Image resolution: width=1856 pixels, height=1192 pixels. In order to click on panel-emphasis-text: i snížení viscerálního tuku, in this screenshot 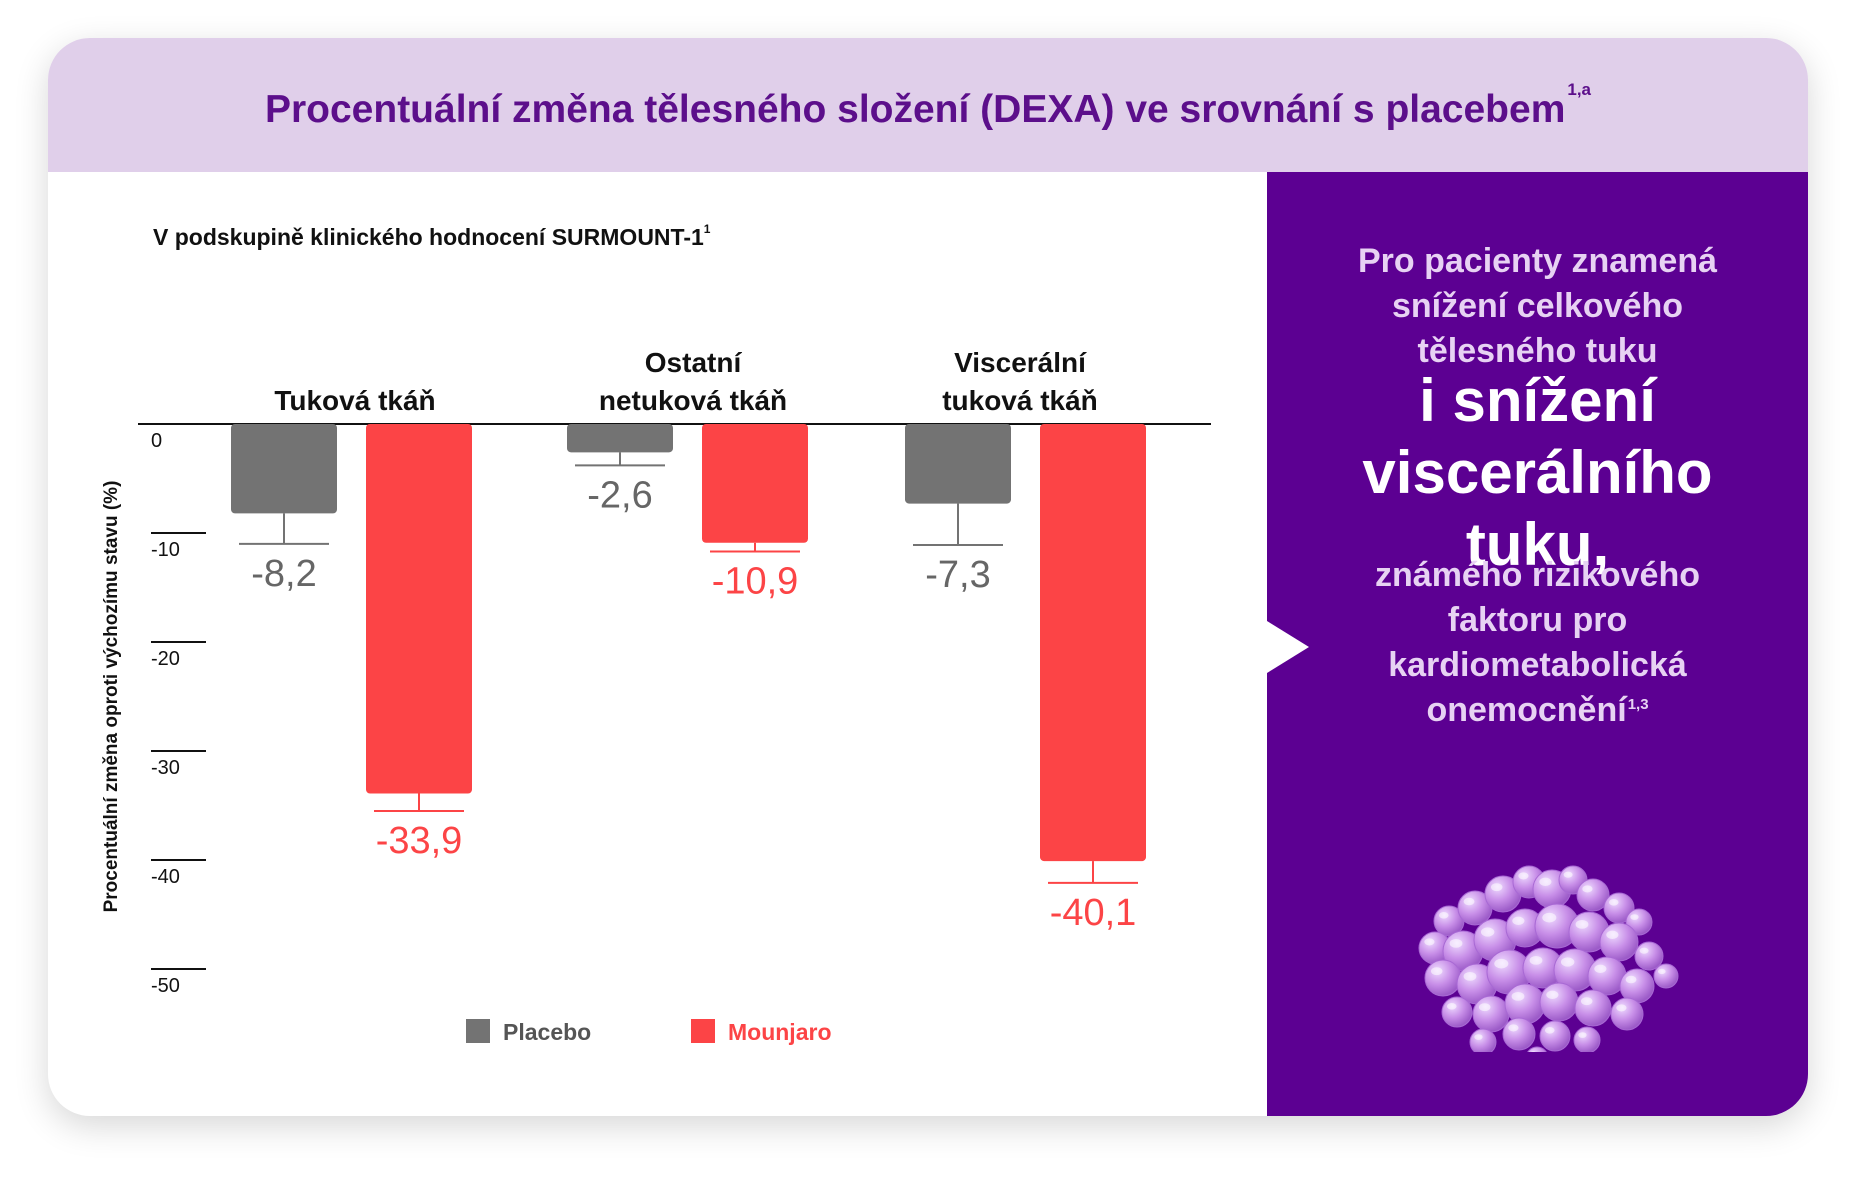, I will do `click(1537, 473)`.